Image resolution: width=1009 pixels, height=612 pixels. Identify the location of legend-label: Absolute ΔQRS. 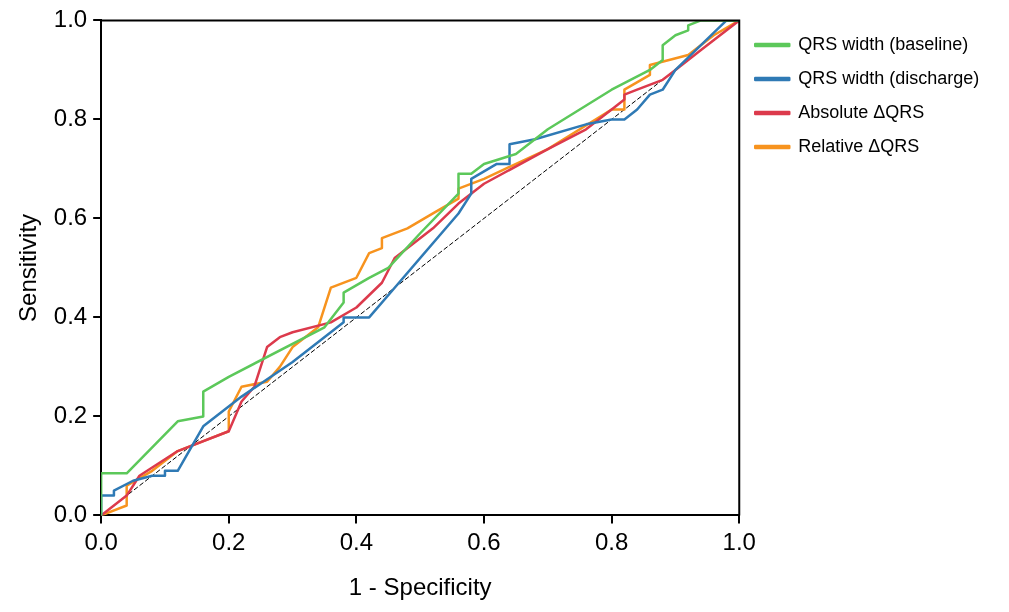
(861, 111).